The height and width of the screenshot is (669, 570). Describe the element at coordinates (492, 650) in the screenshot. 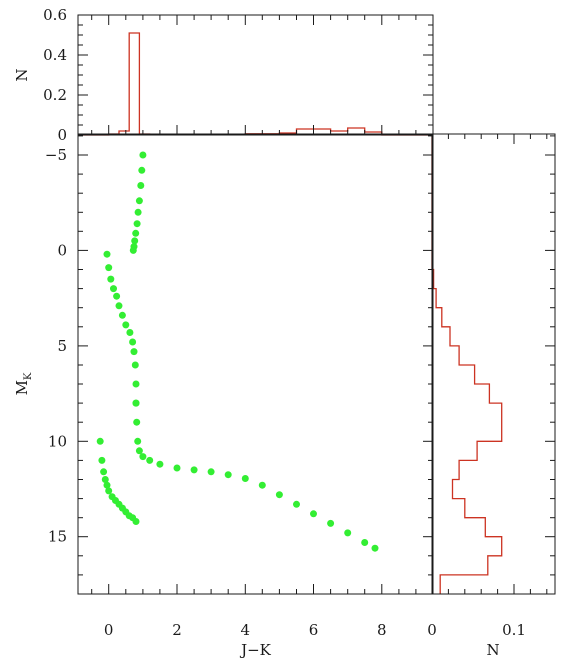

I see `right-hist-x-axis-title: N` at that location.